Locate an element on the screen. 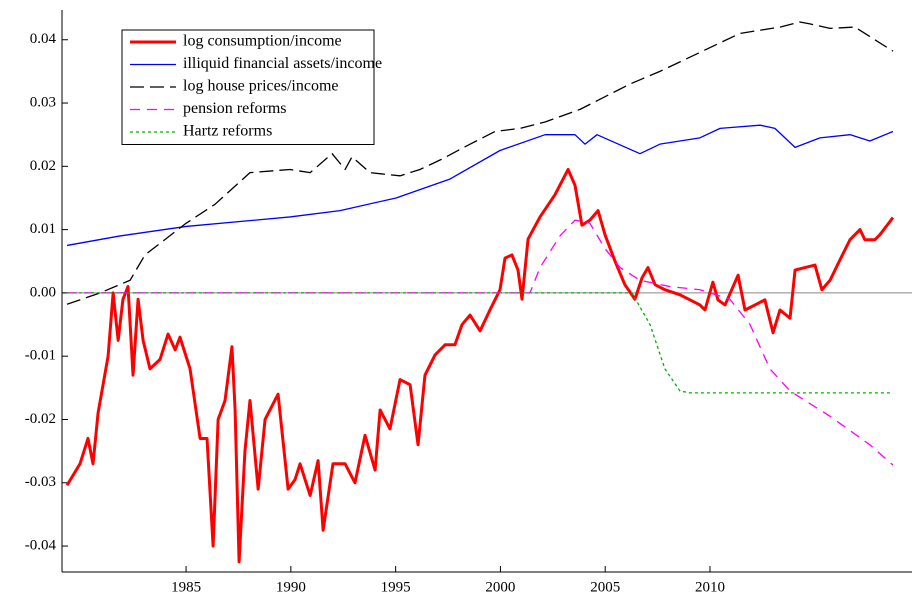 Image resolution: width=916 pixels, height=593 pixels. x-tick-label: 1985 is located at coordinates (186, 586).